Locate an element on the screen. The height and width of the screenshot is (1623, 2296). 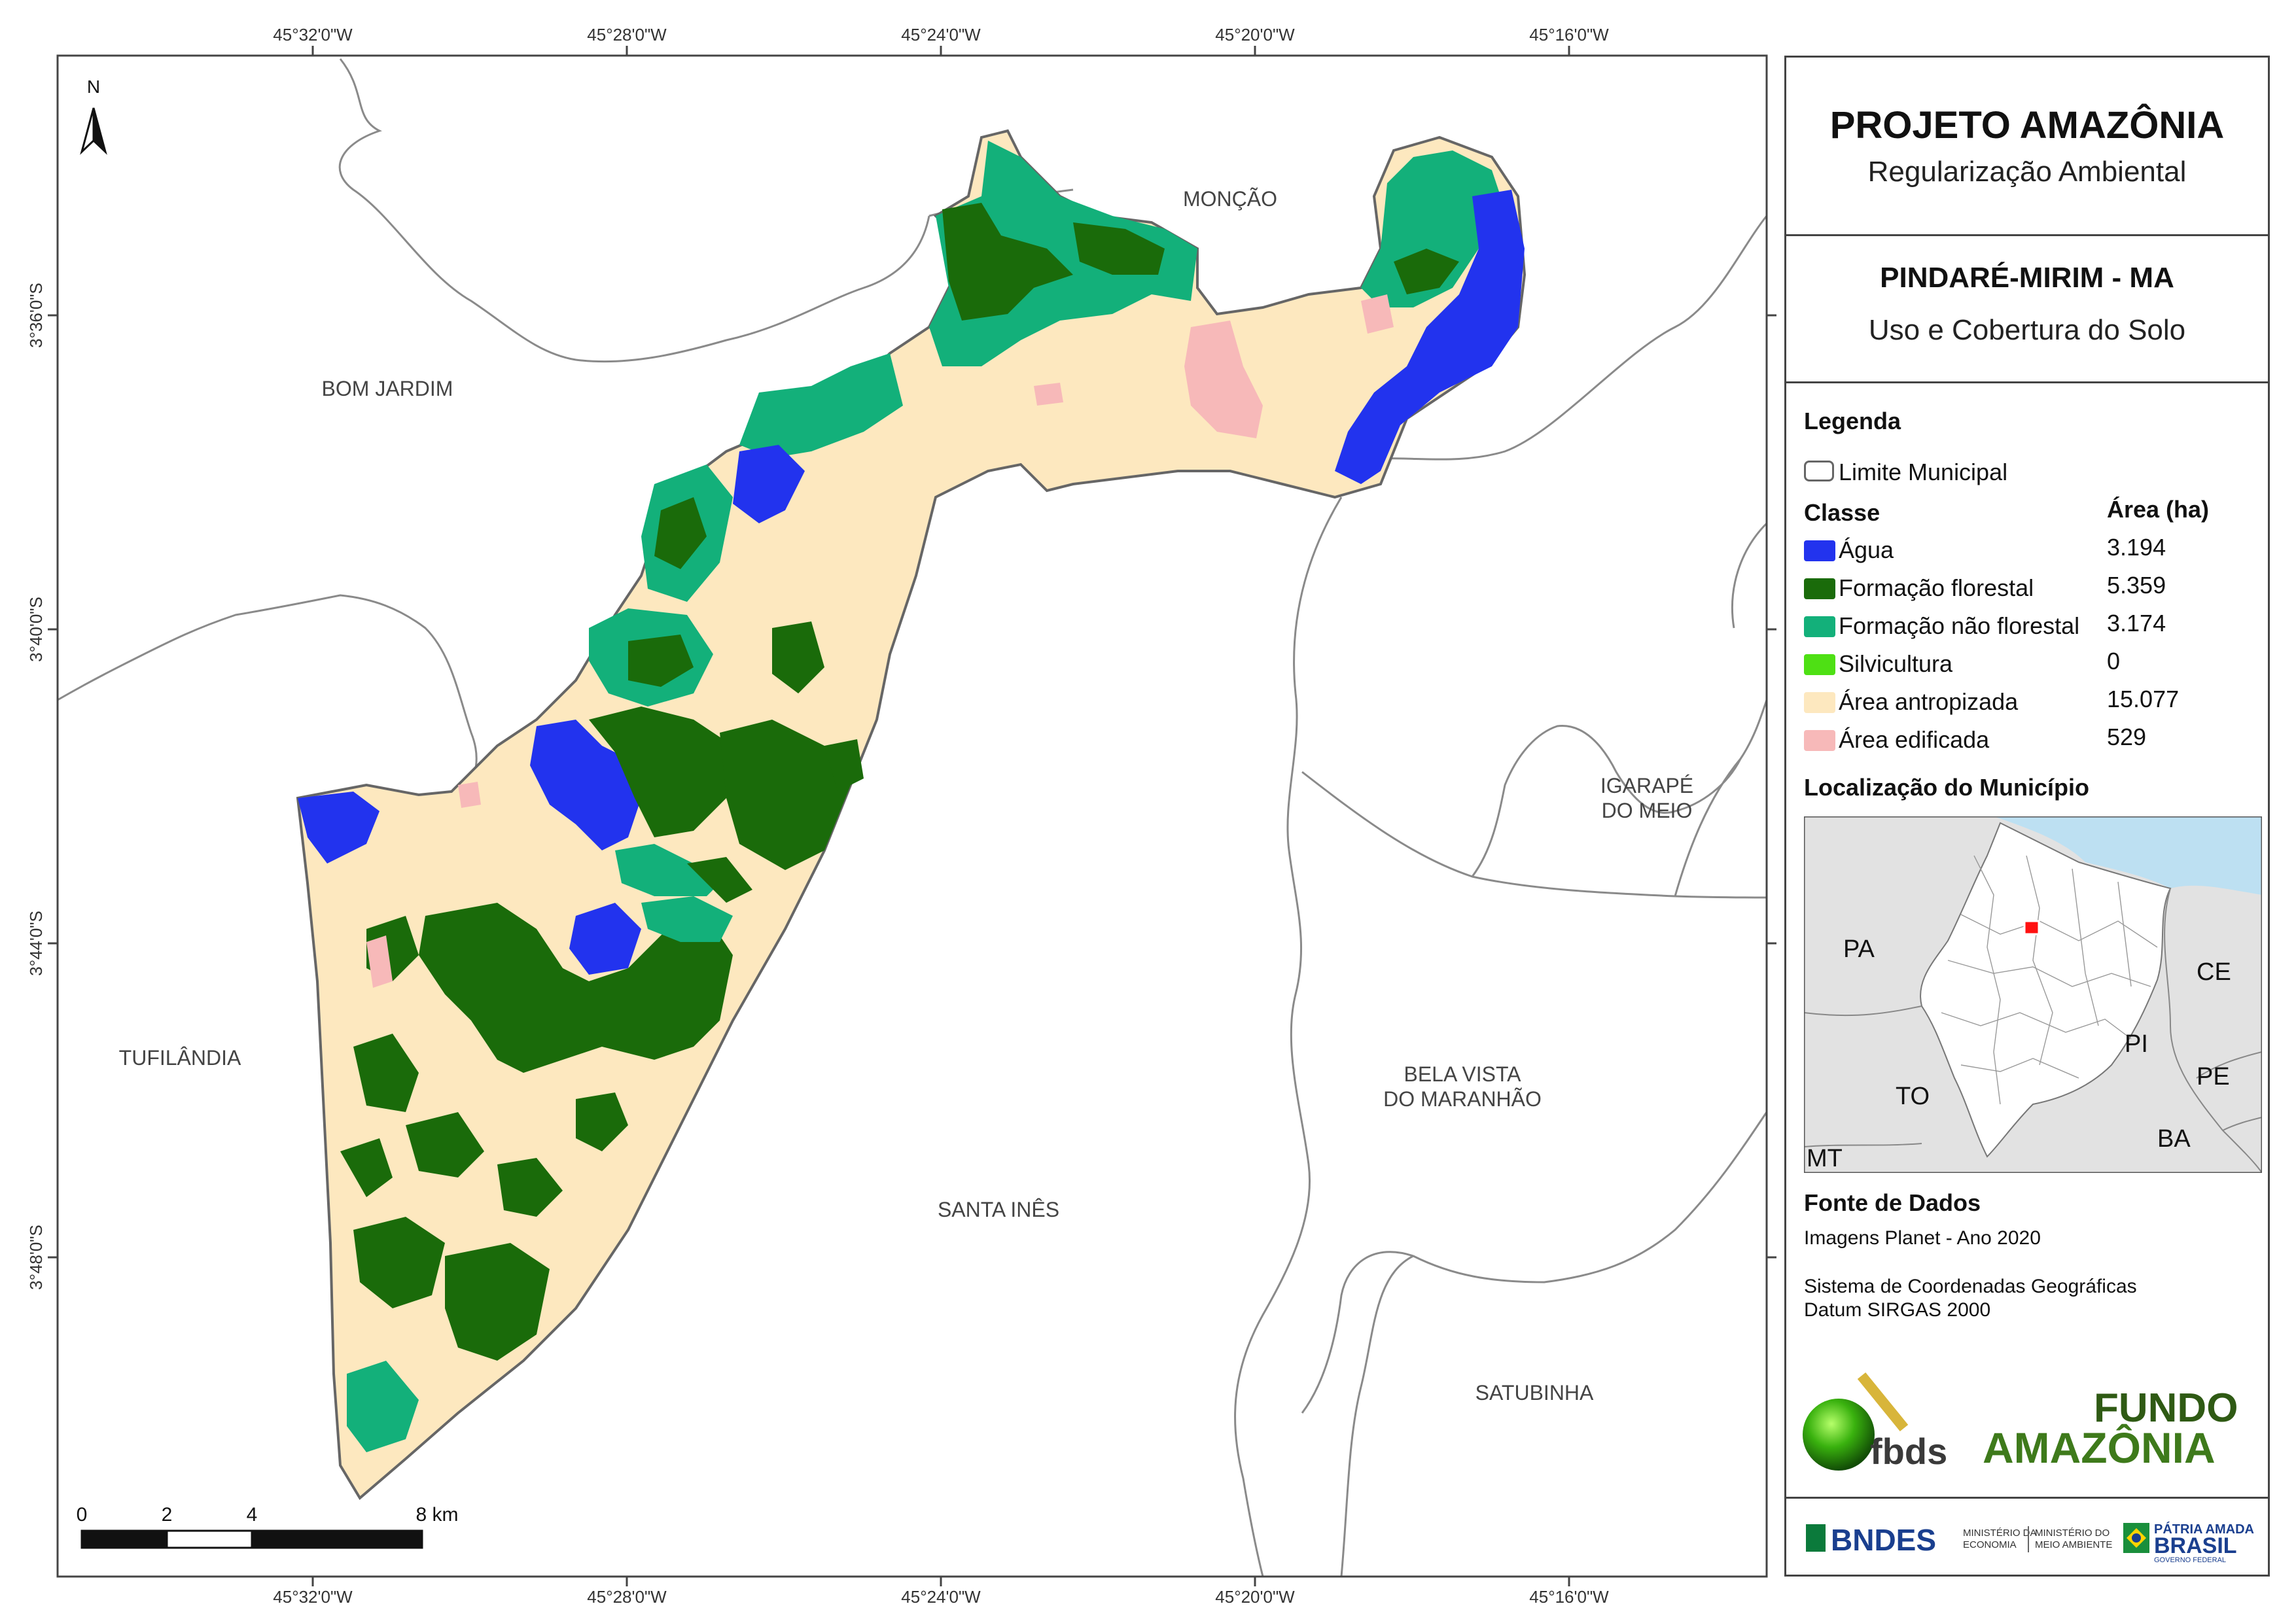
place-label-igarape: IGARAPÉ is located at coordinates (1646, 785).